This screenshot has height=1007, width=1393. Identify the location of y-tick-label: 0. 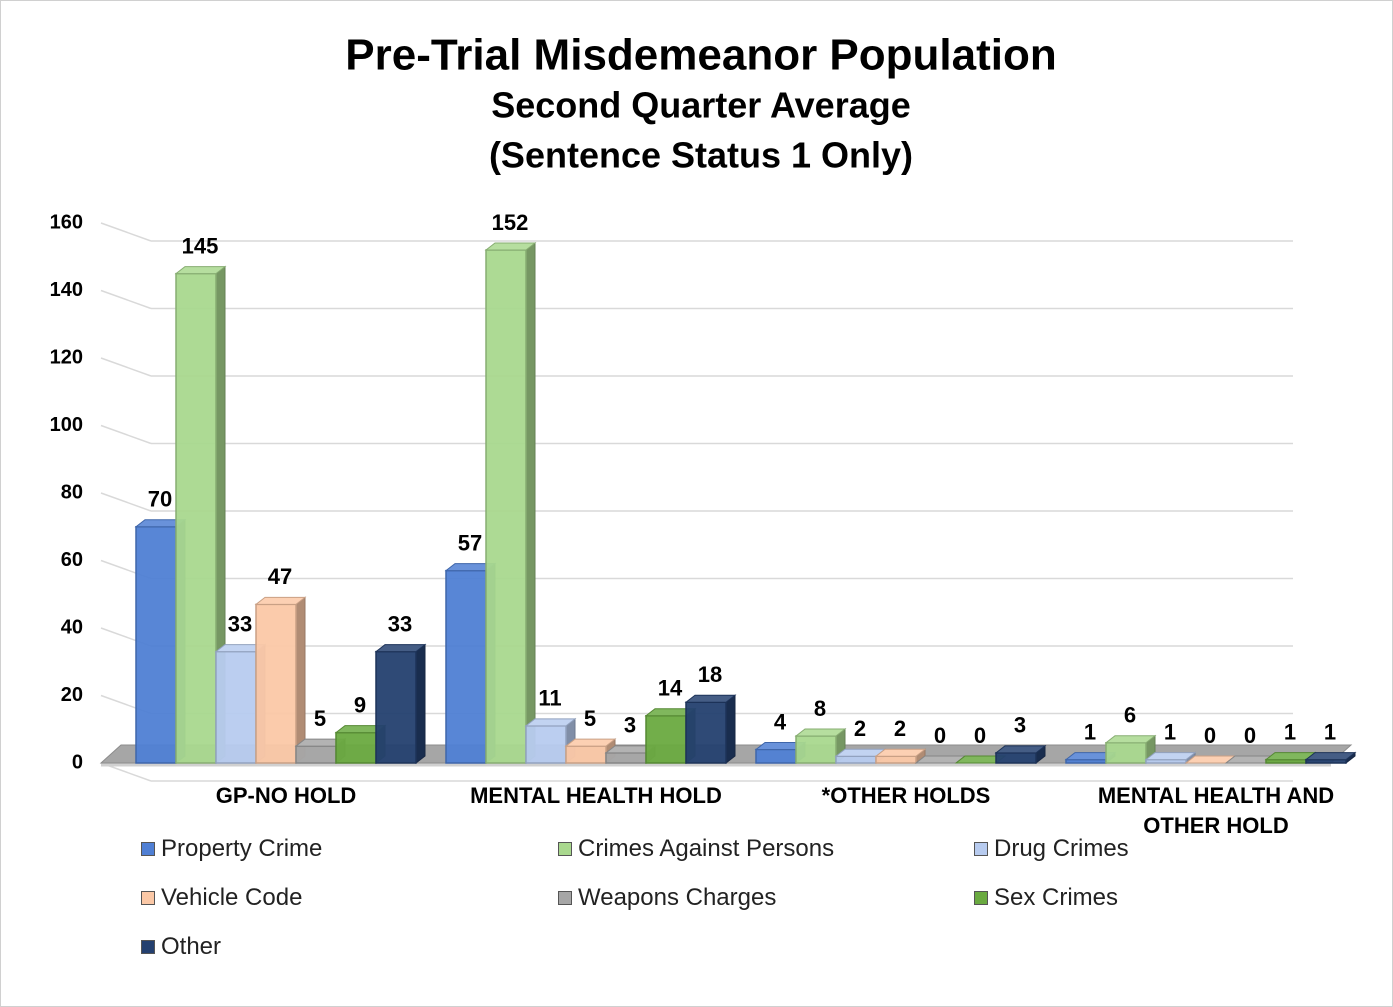
(77, 762).